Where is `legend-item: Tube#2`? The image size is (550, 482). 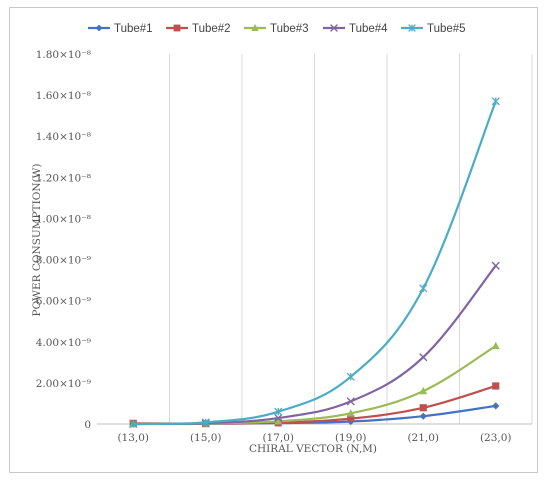
legend-item: Tube#2 is located at coordinates (198, 29).